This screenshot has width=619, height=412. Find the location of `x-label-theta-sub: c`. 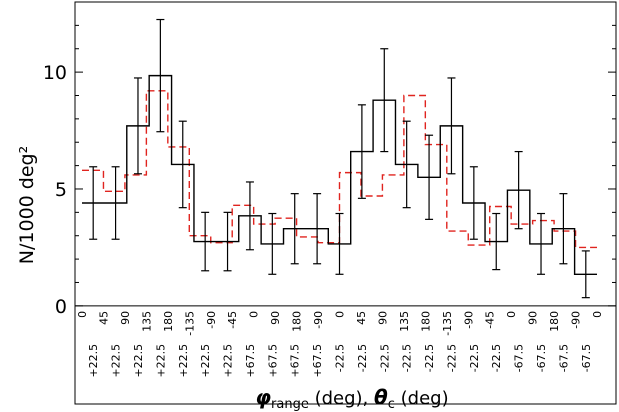

x-label-theta-sub: c is located at coordinates (391, 404).